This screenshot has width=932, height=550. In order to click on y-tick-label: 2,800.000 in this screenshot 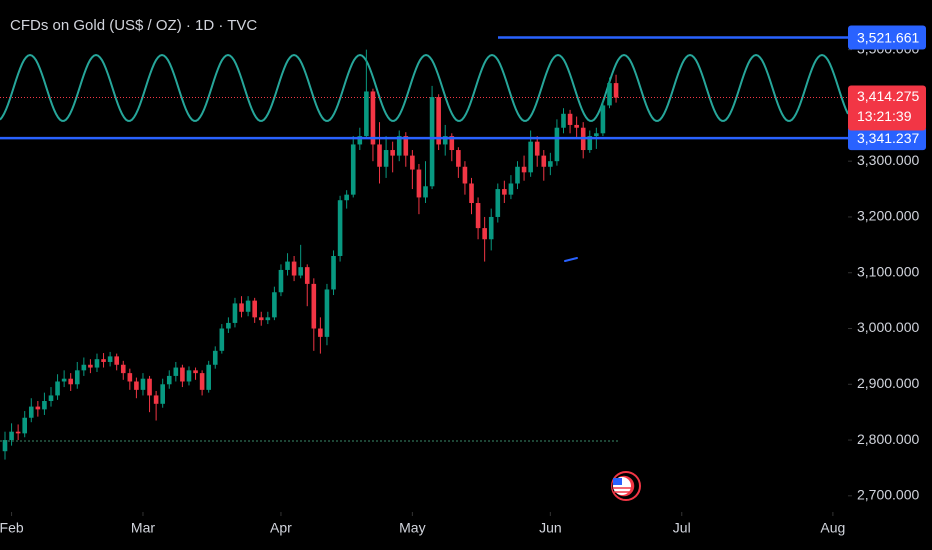, I will do `click(888, 439)`.